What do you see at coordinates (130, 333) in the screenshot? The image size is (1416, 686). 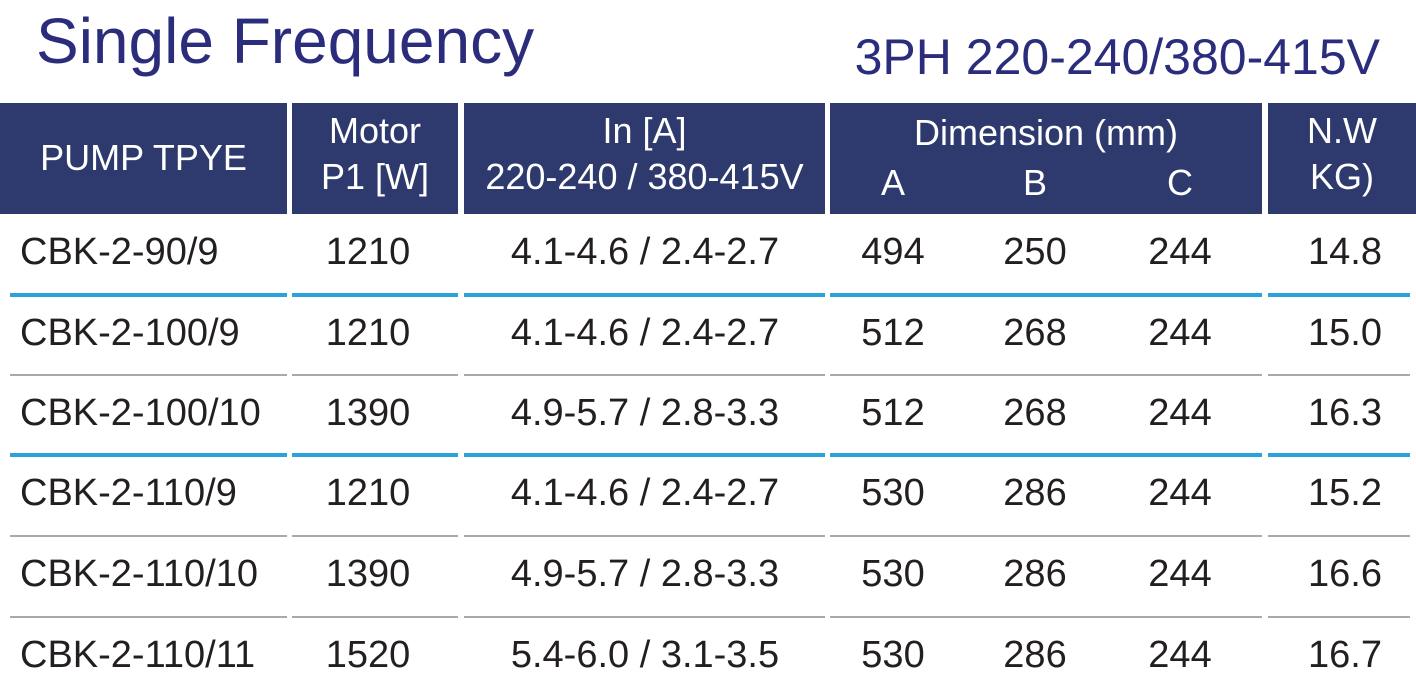 I see `table-cell: CBK-2-100/9` at bounding box center [130, 333].